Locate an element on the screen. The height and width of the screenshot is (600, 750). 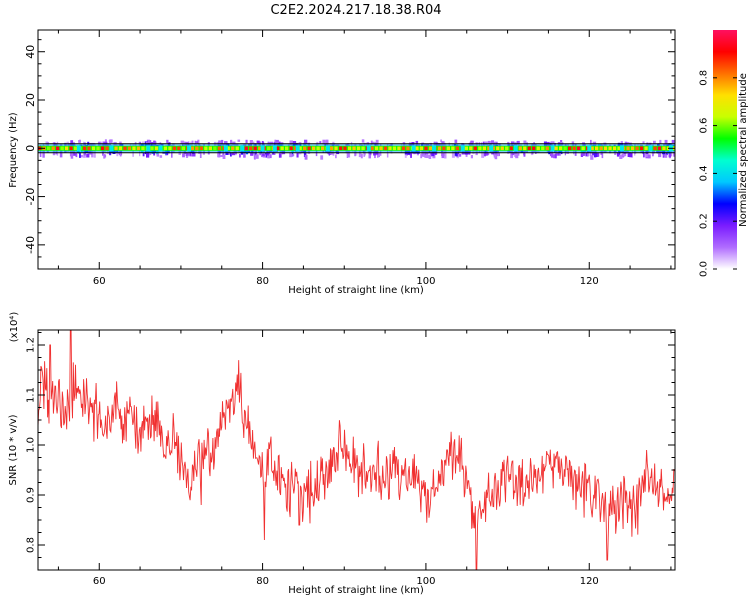
spectrogram-x-tick-label-80: 80 is located at coordinates (262, 281).